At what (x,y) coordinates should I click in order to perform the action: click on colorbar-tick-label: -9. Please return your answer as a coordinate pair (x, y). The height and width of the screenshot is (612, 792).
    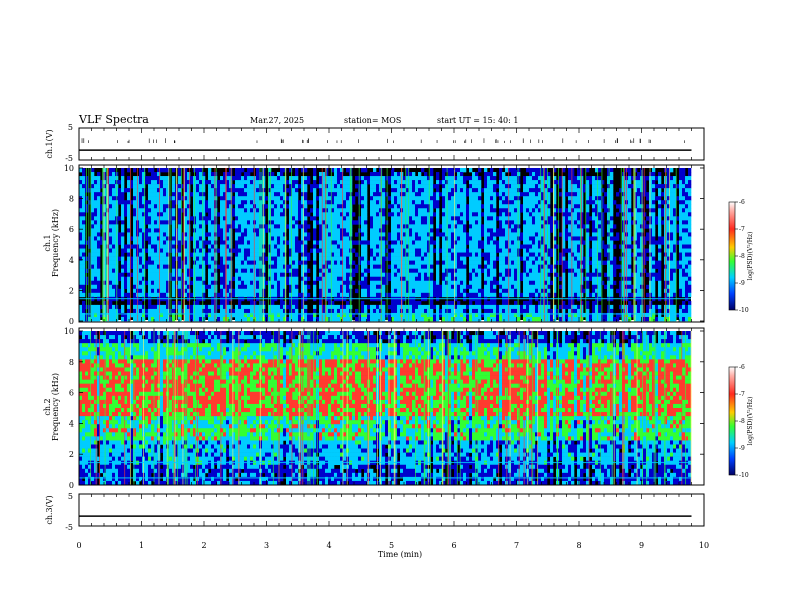
    Looking at the image, I should click on (742, 448).